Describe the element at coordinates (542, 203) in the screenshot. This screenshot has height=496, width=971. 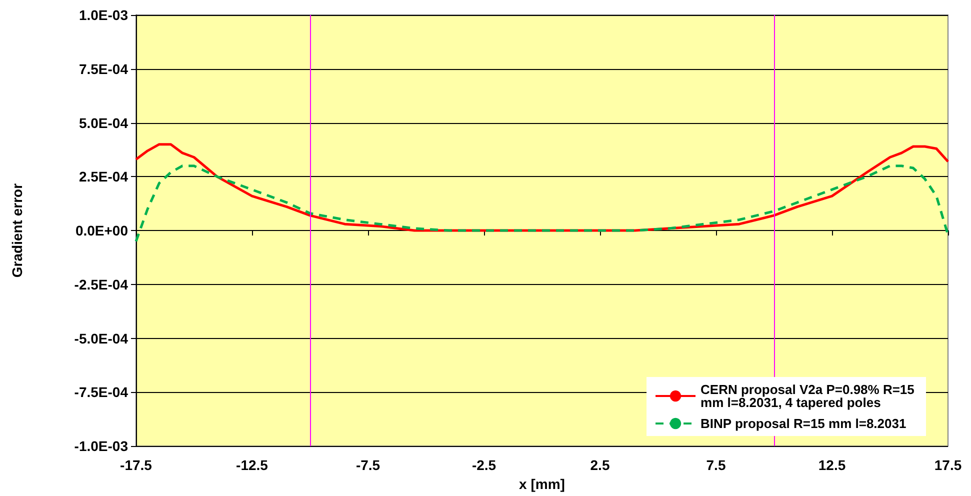
I see `line-series` at that location.